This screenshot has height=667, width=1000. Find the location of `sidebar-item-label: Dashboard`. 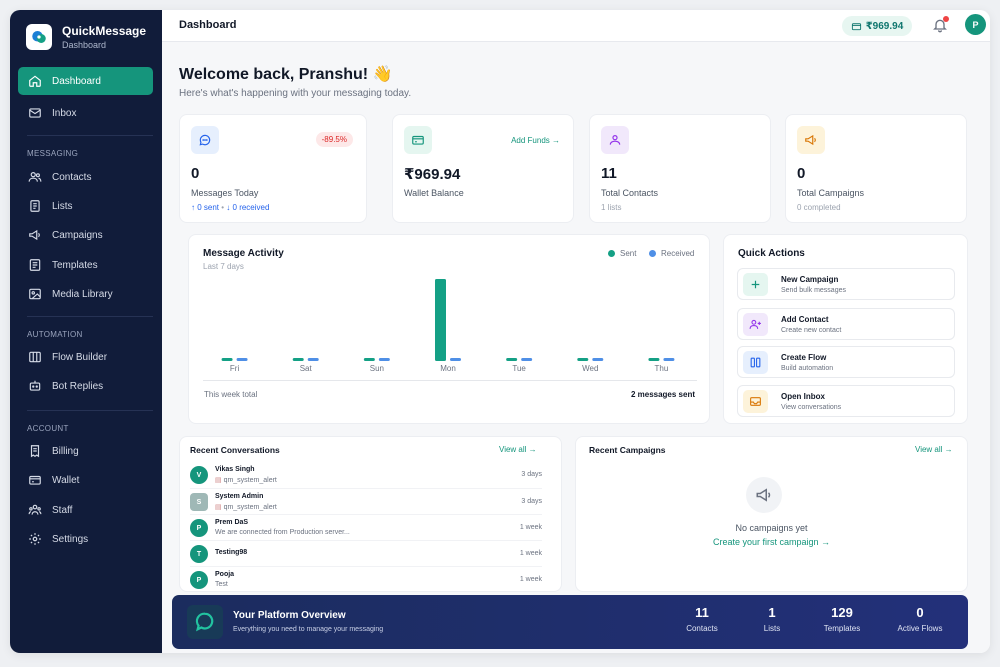

sidebar-item-label: Dashboard is located at coordinates (76, 81).